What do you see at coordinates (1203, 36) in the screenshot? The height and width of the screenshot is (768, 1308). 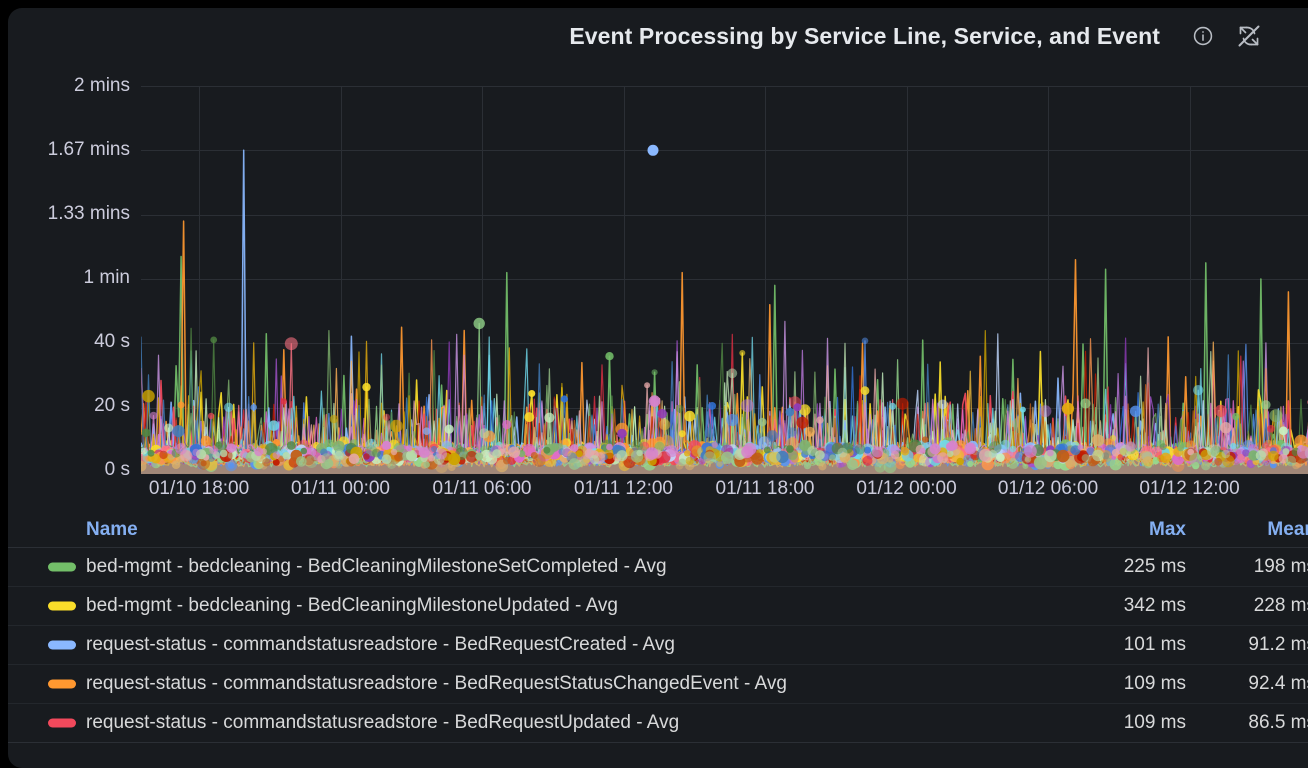 I see `info-icon` at bounding box center [1203, 36].